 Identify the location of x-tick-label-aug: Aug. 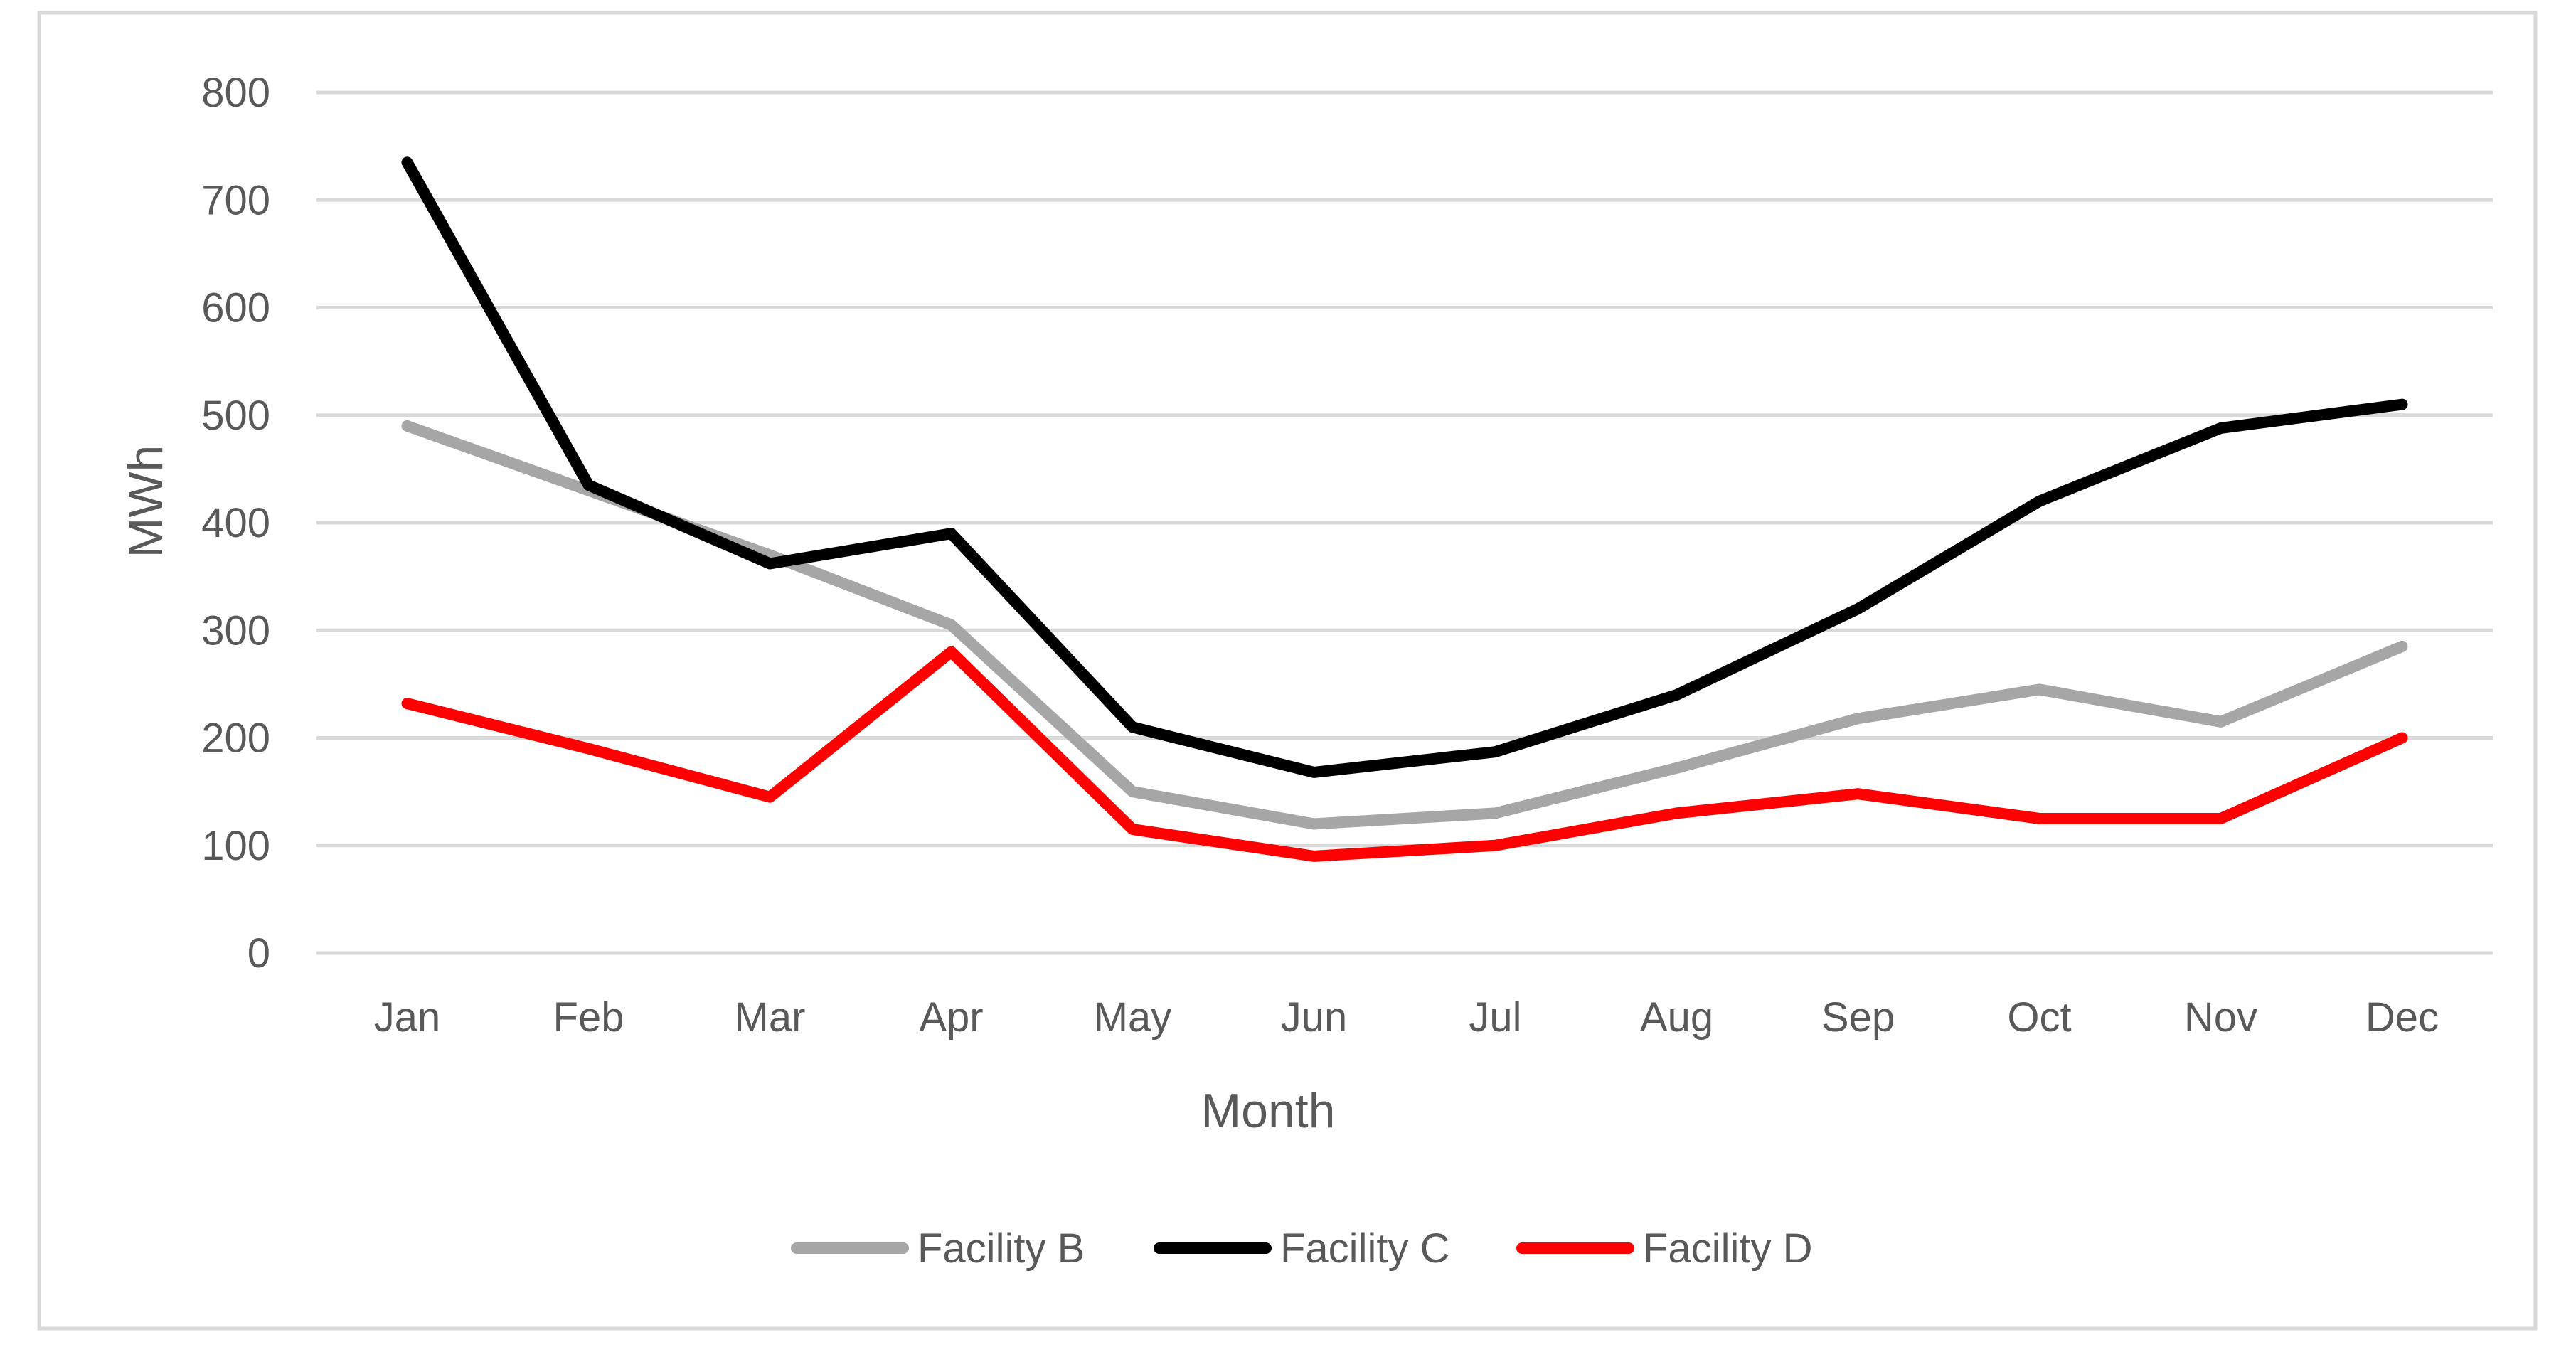
(1676, 1017).